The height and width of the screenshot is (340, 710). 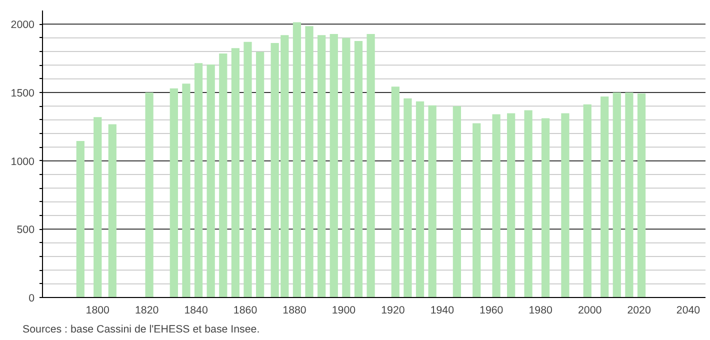 I want to click on x-tick-label: 1800, so click(x=98, y=310).